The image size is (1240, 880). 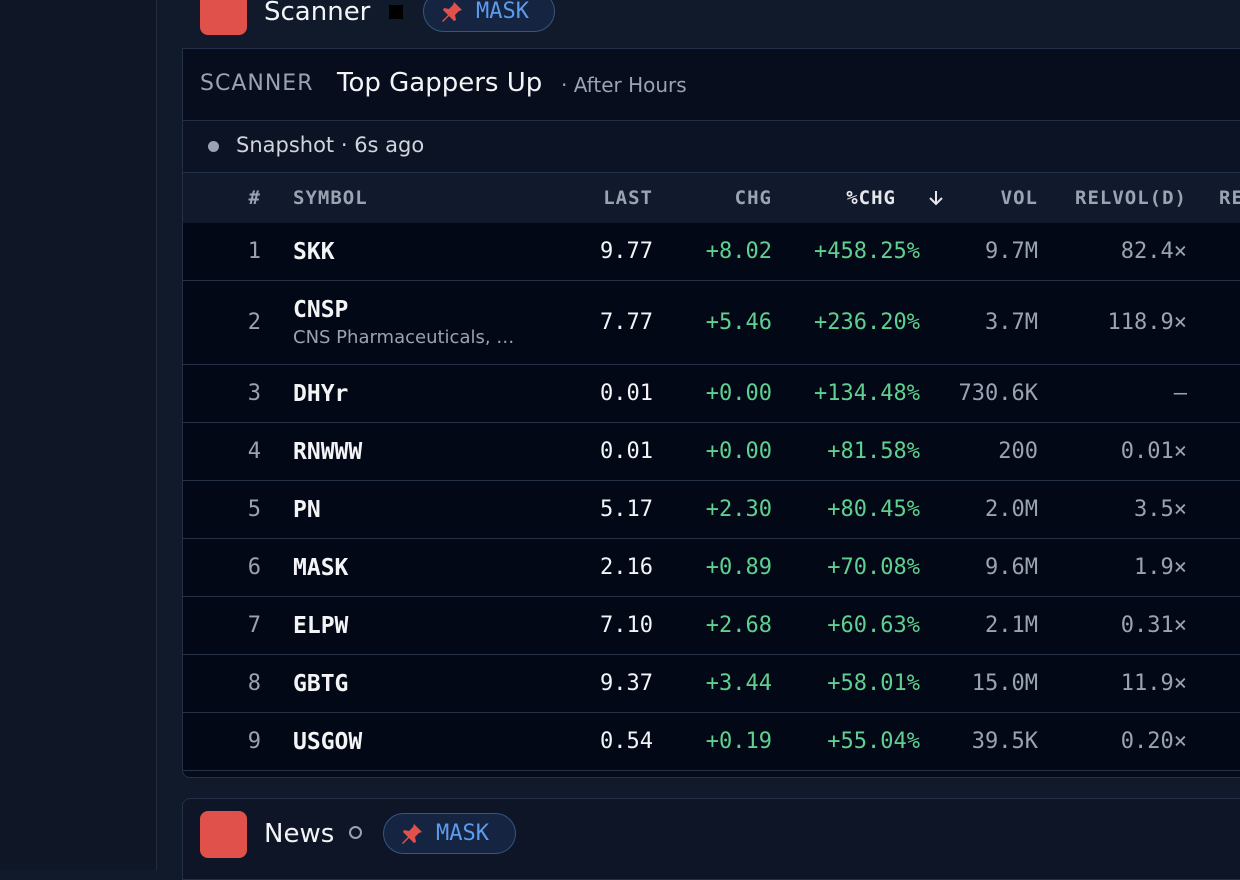 What do you see at coordinates (1160, 509) in the screenshot?
I see `relvol-cell: 3.5×` at bounding box center [1160, 509].